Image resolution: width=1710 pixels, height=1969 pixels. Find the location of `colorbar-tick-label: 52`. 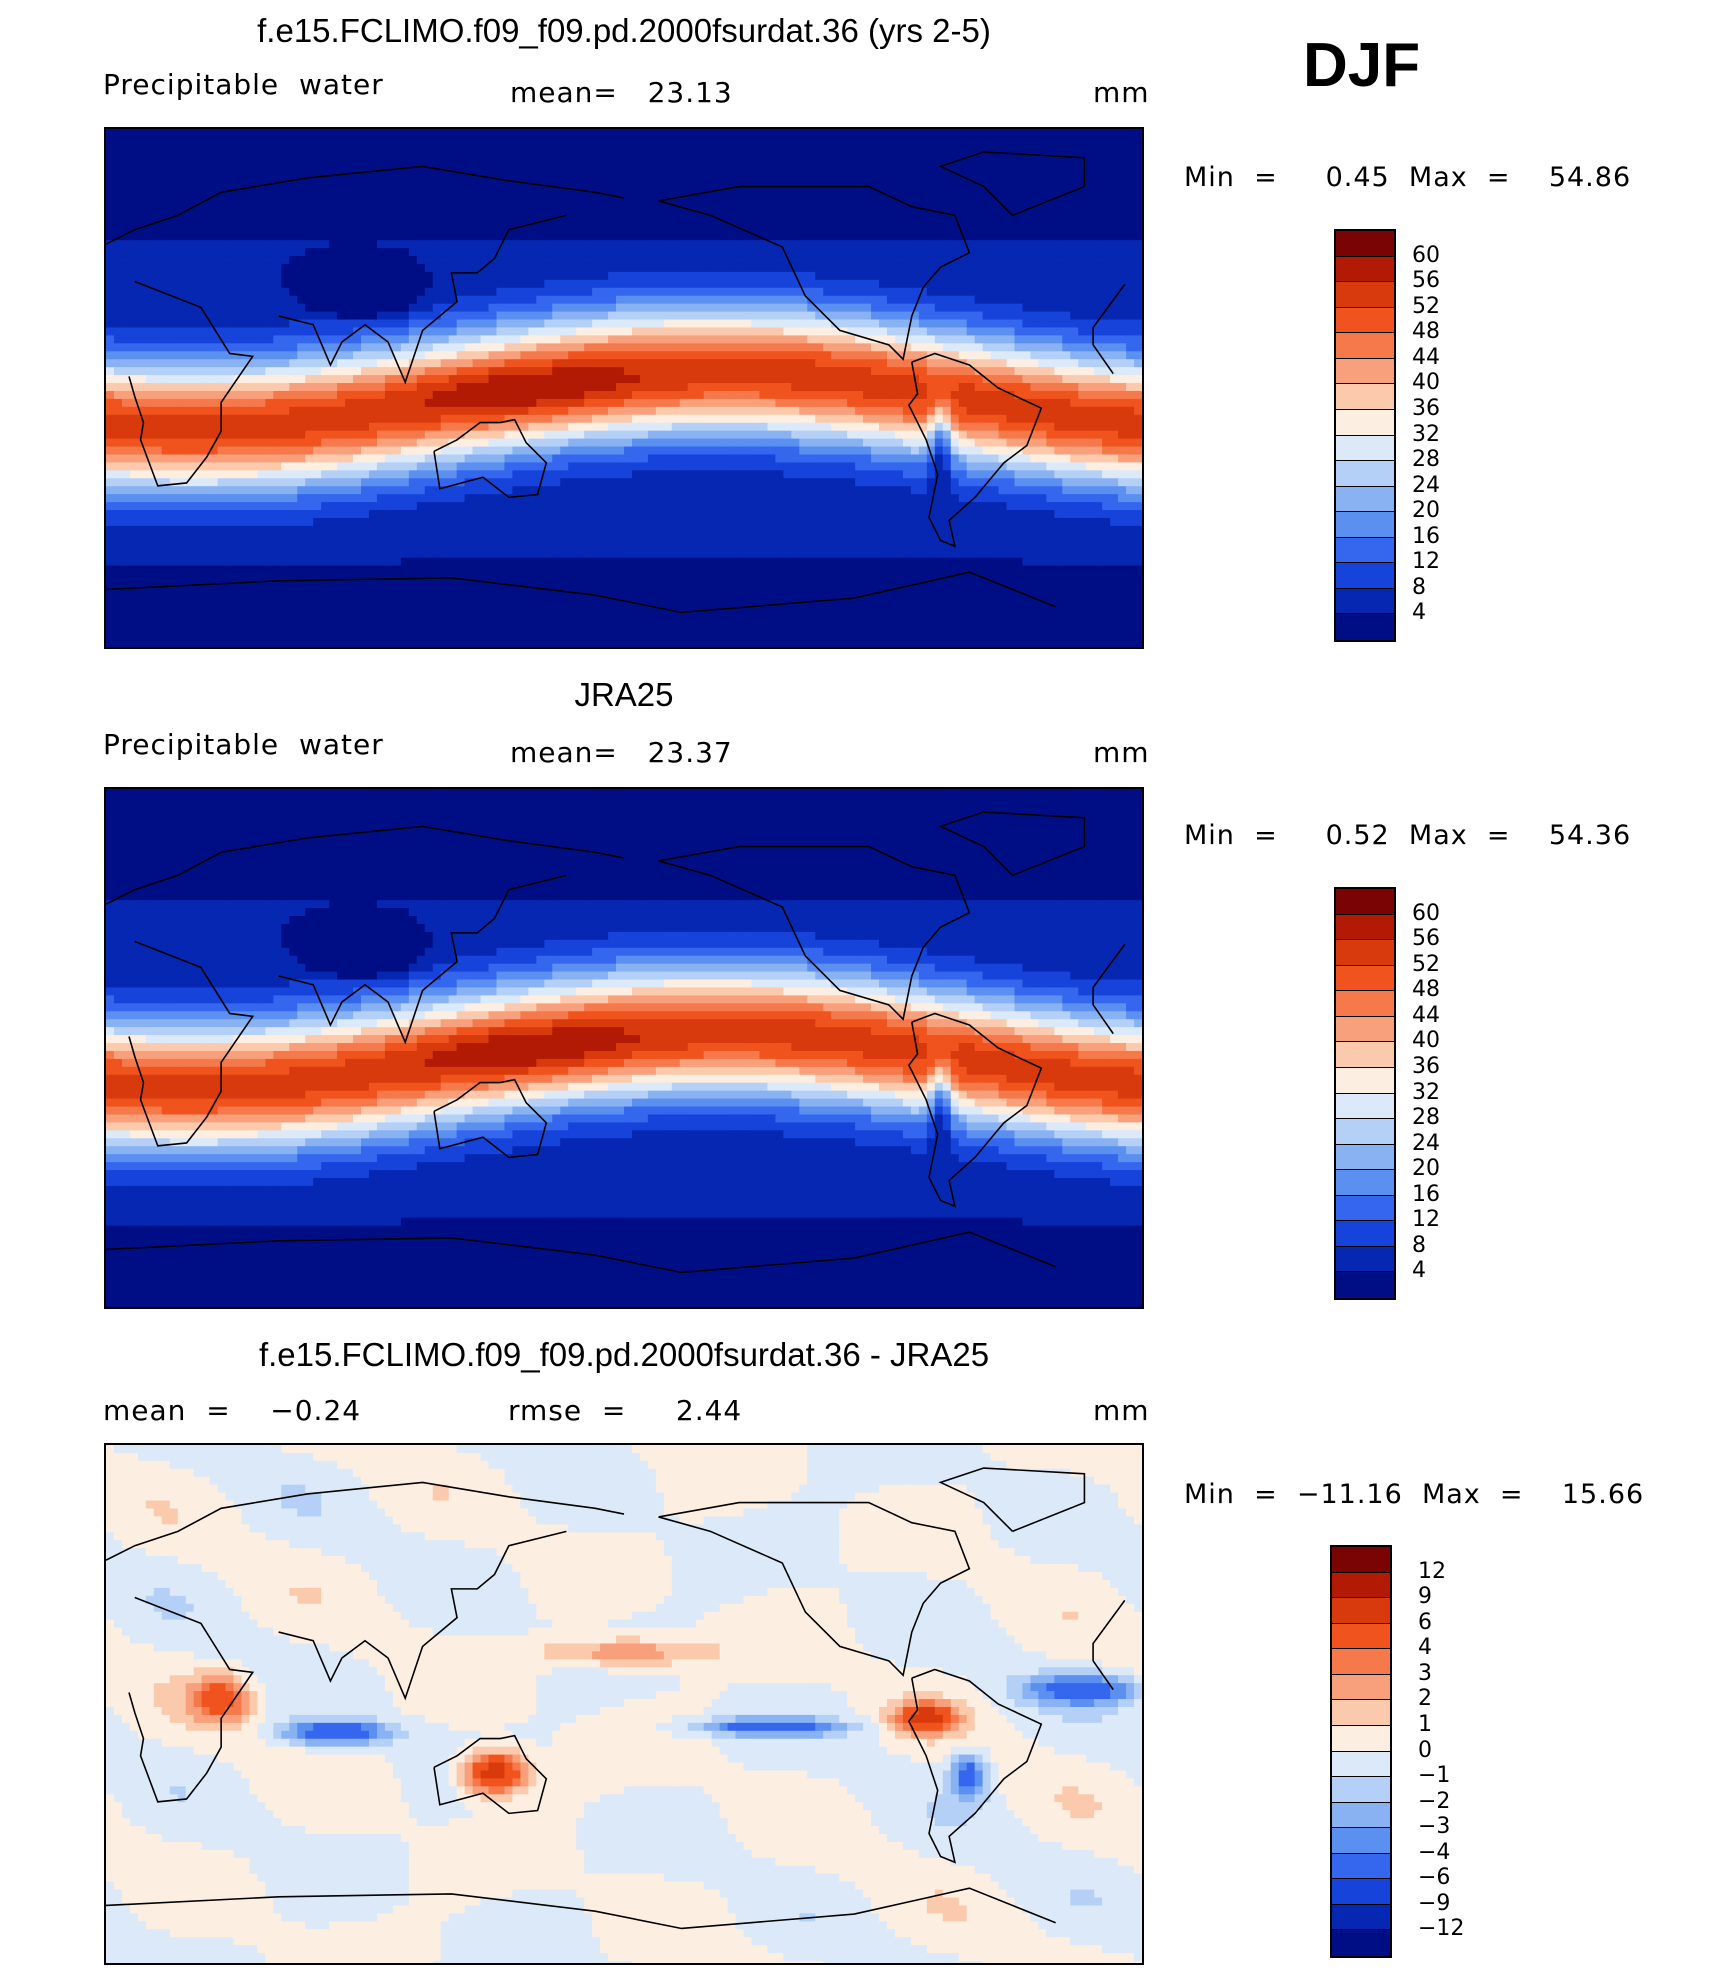

colorbar-tick-label: 52 is located at coordinates (1426, 306).